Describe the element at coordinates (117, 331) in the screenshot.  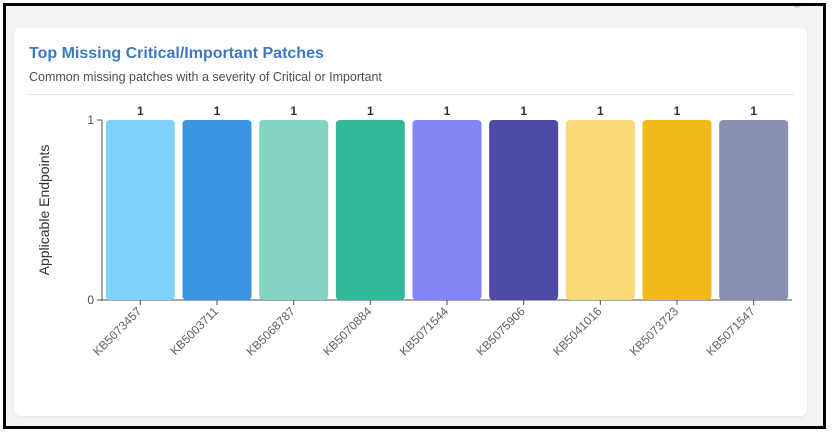
I see `x-tick-label: KB5073457` at that location.